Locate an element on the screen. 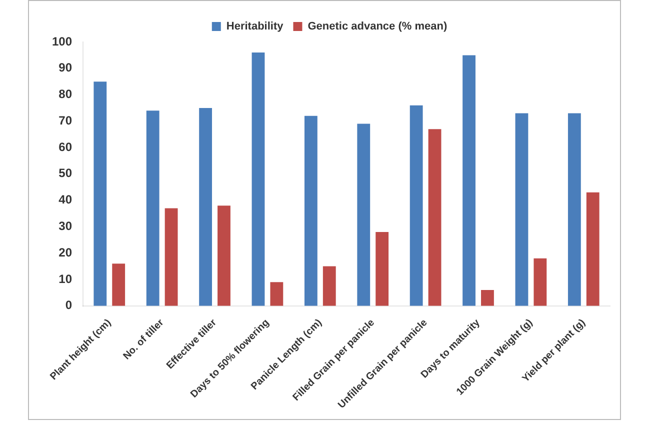  y-tick-label: 20 is located at coordinates (65, 252).